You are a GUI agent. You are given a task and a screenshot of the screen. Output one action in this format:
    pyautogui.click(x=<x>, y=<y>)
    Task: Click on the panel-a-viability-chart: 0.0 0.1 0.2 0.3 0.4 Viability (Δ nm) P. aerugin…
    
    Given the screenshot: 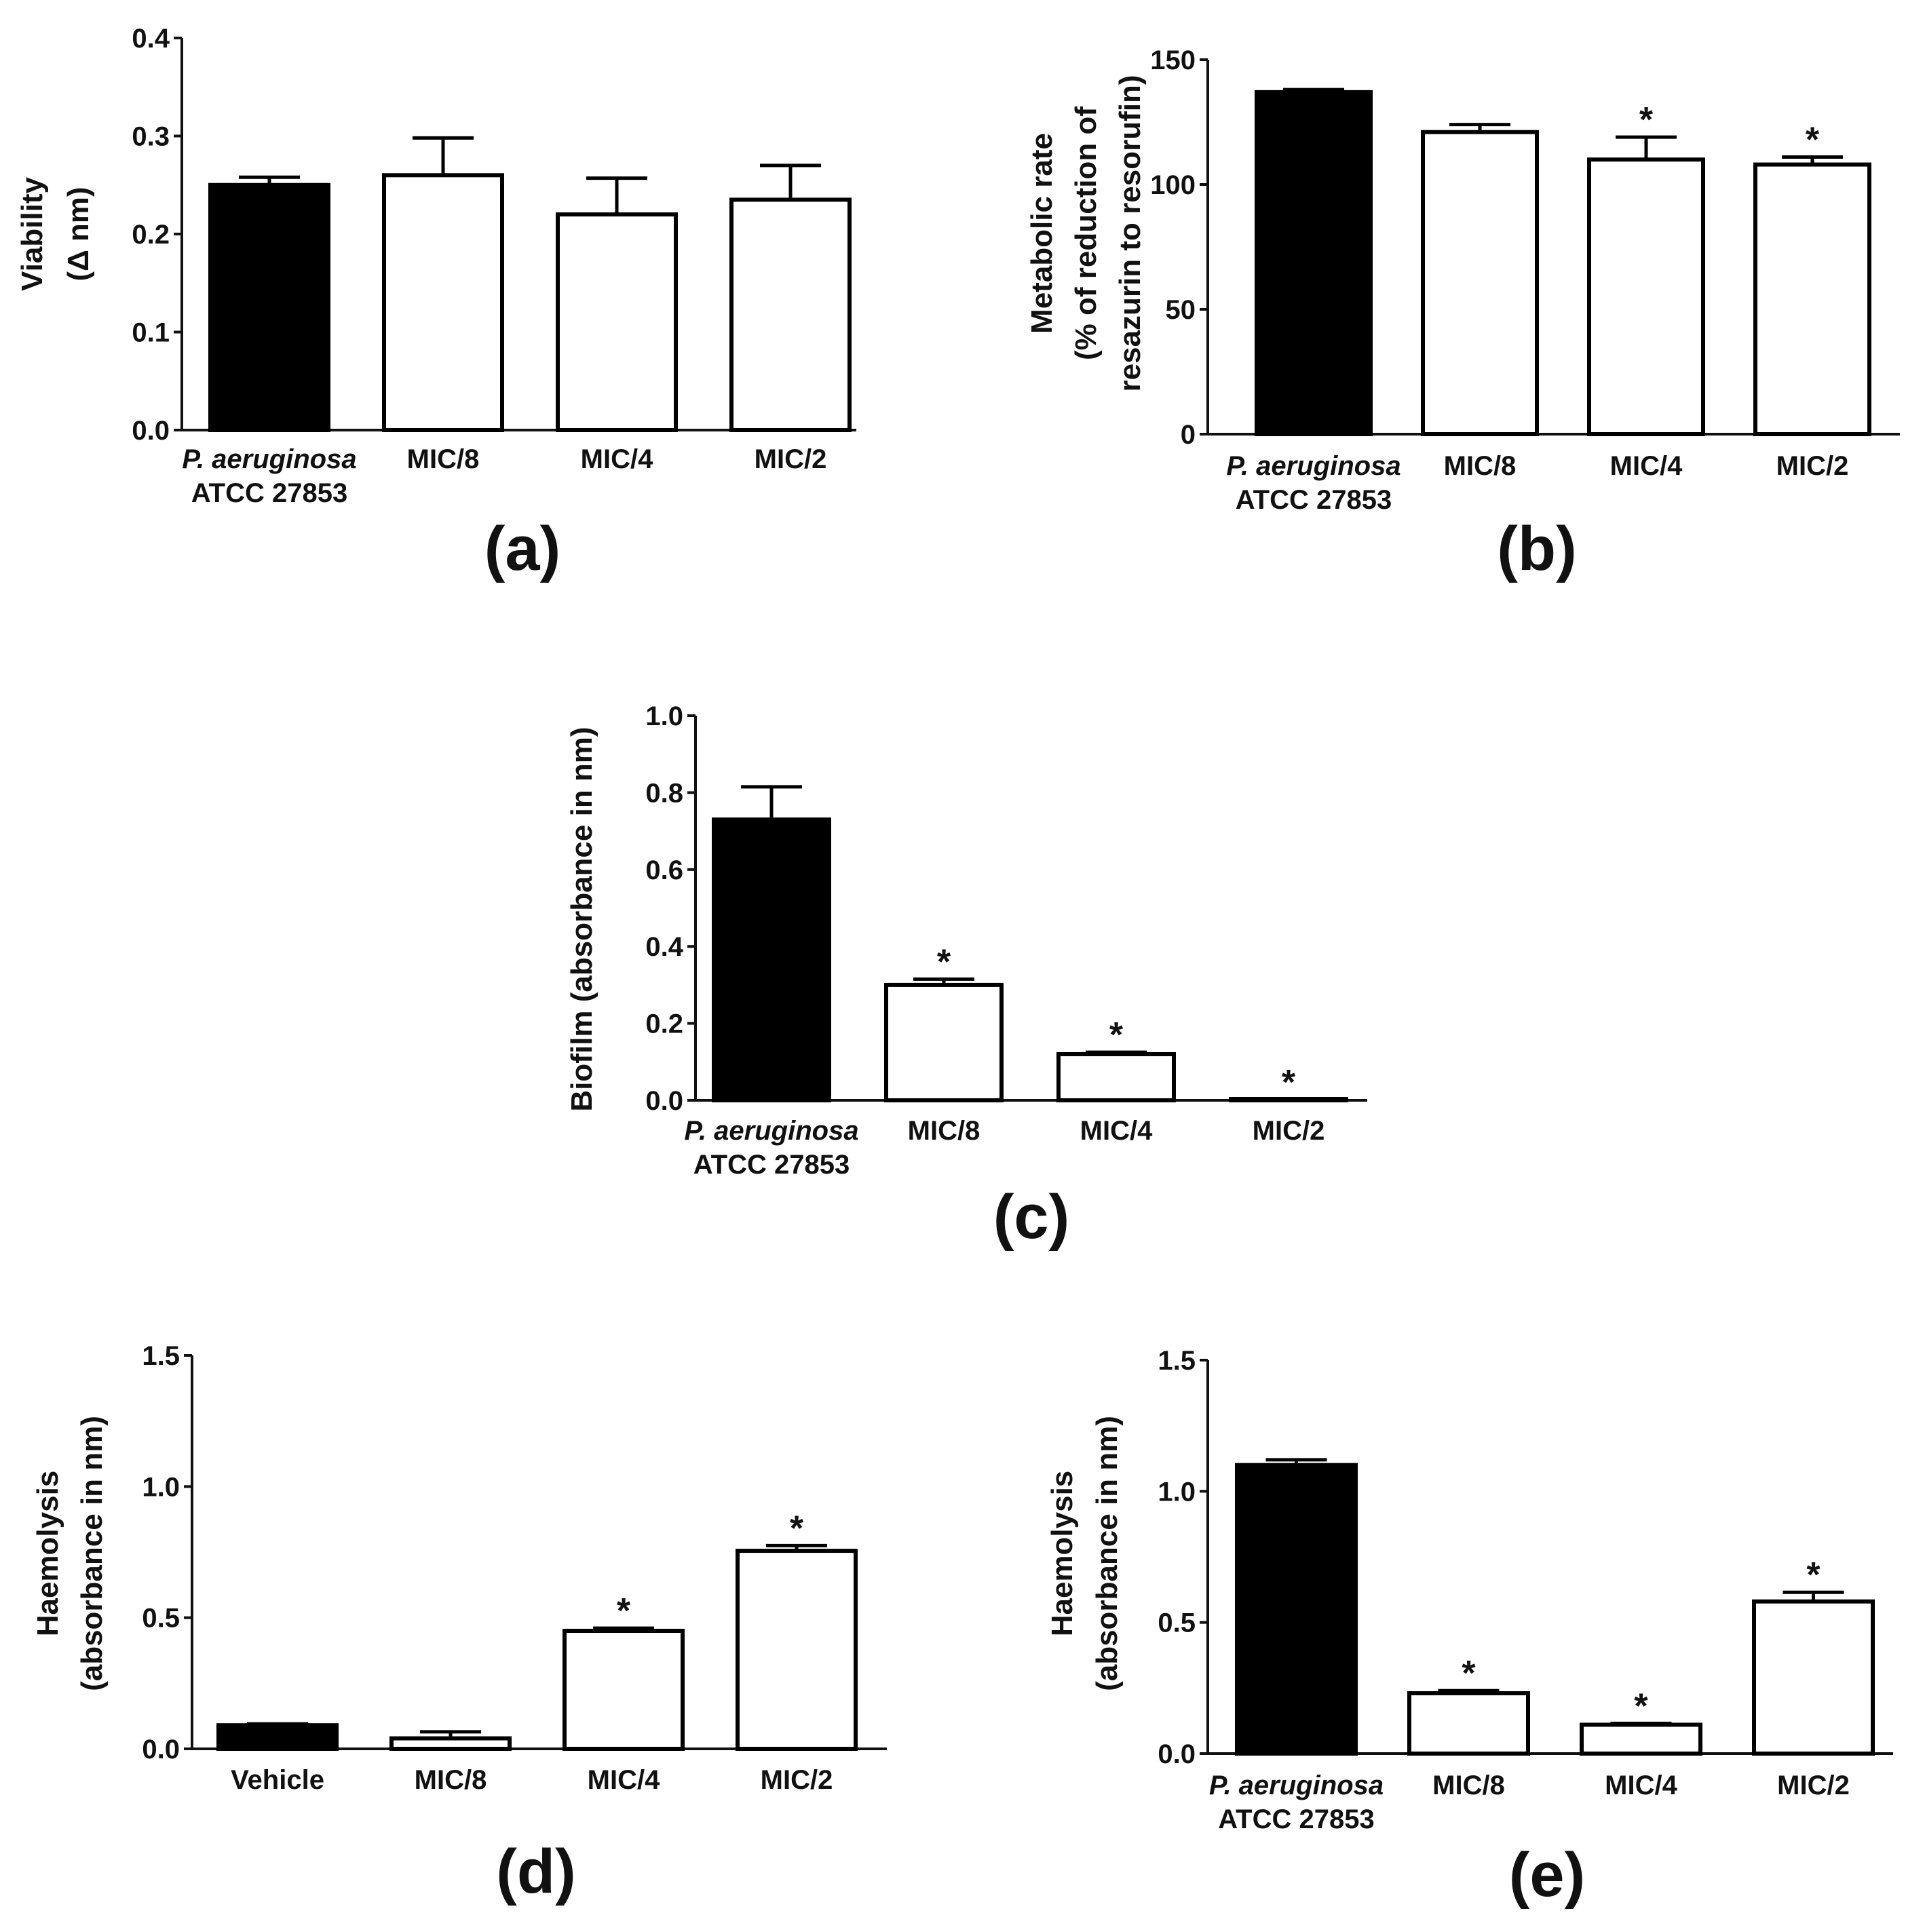 What is the action you would take?
    pyautogui.click(x=436, y=303)
    